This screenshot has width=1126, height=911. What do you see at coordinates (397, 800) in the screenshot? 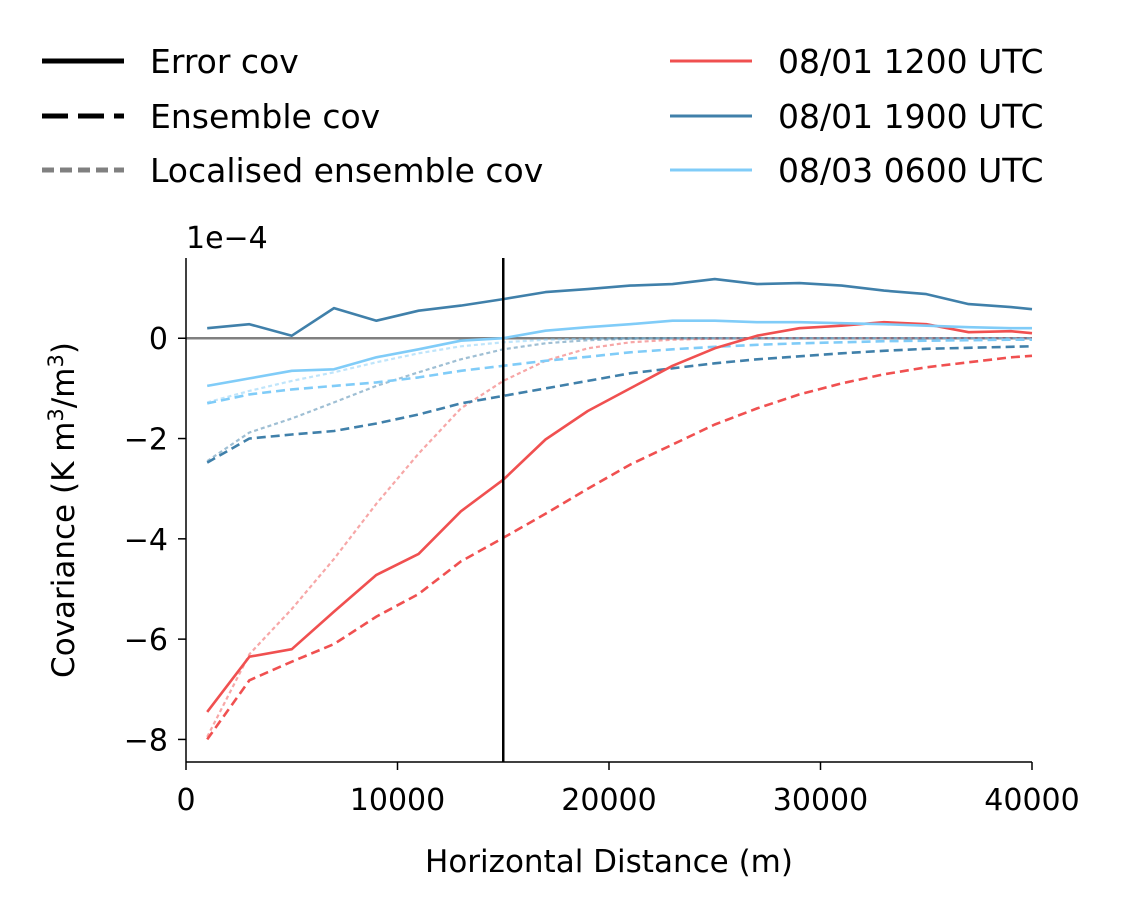
I see `x-tick-label: 10000` at bounding box center [397, 800].